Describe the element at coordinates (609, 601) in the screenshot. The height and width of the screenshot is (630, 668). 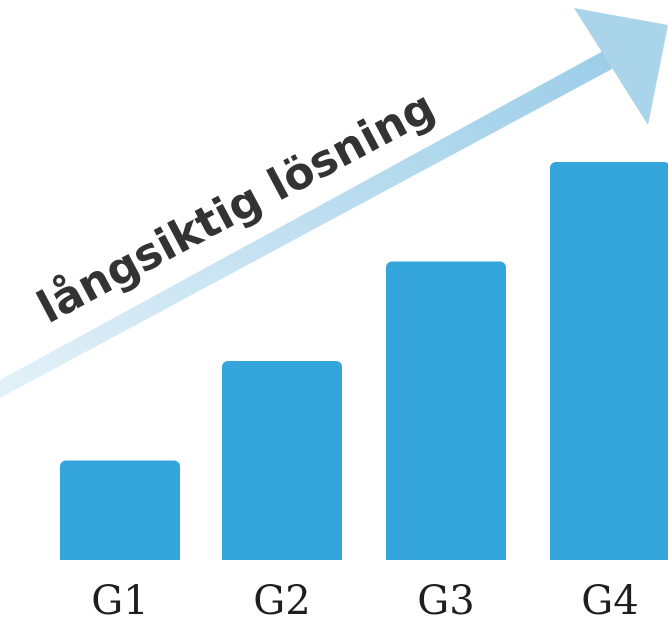
I see `category-label-g4: G4` at that location.